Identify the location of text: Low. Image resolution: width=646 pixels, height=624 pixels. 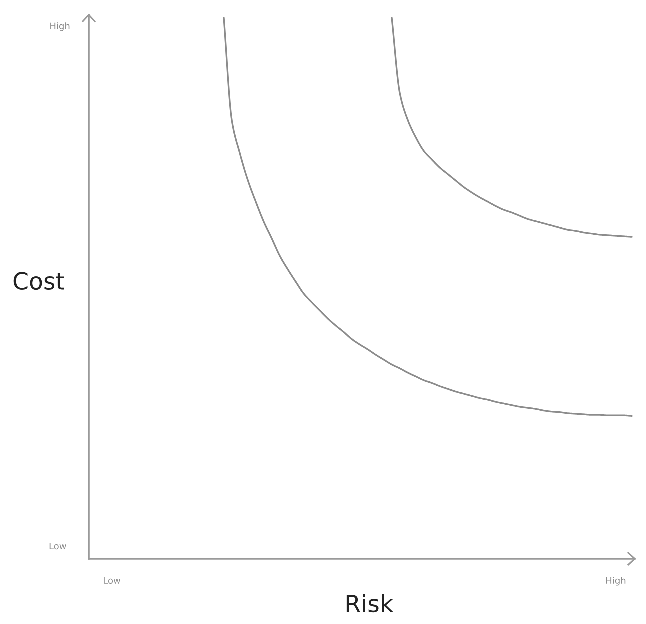
(58, 546).